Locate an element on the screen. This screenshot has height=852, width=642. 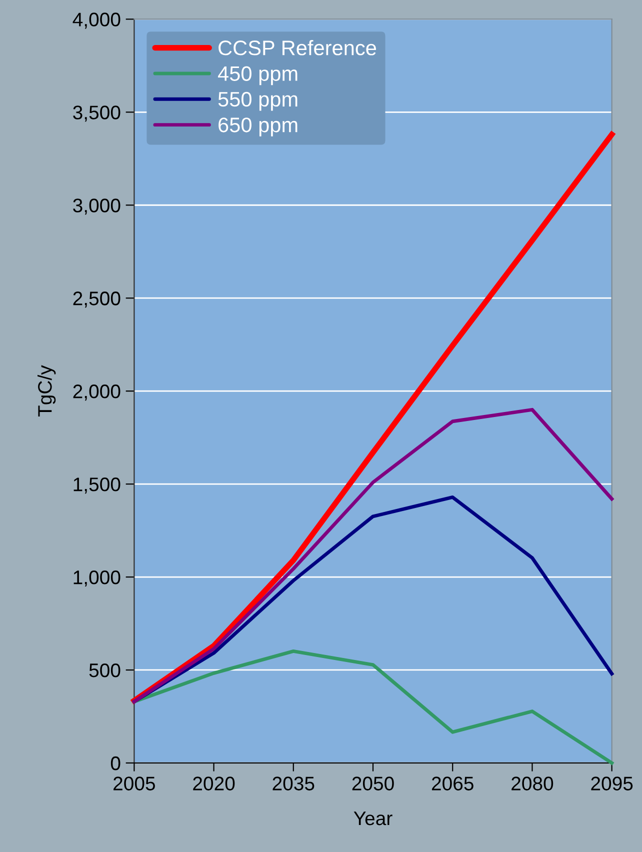
legend-label: 550 ppm is located at coordinates (258, 101).